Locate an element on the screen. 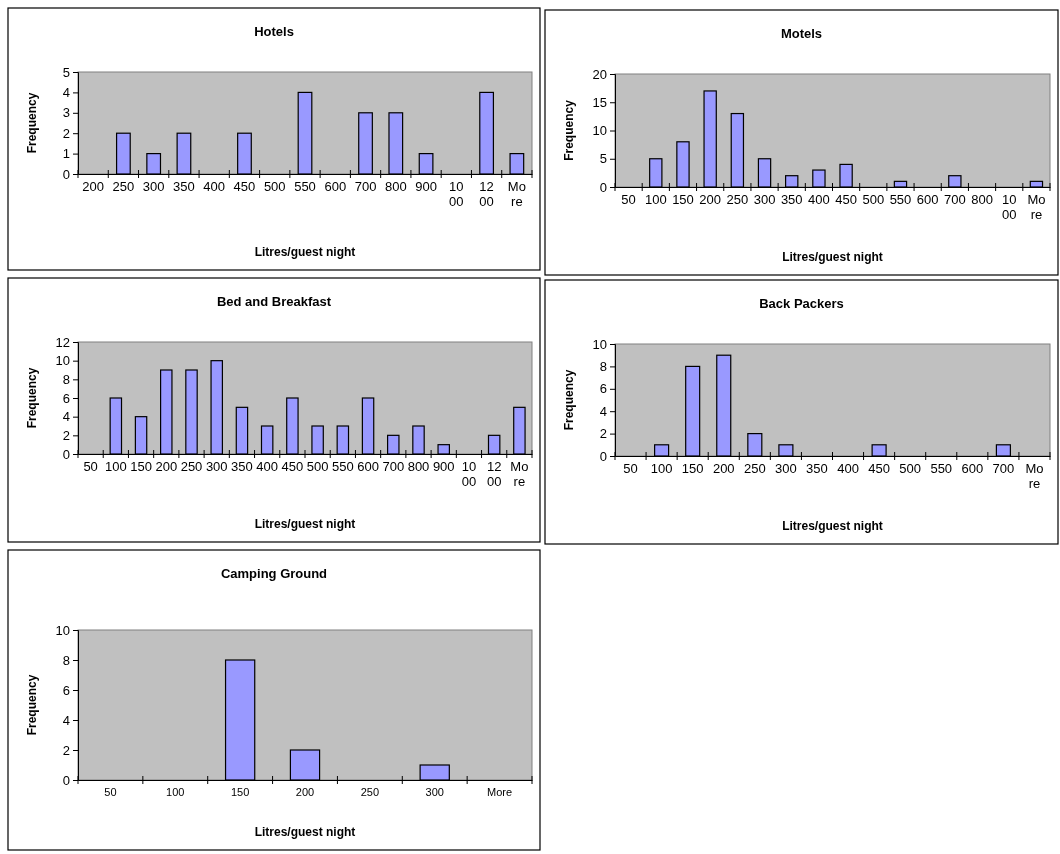  y-tick-label: 15 is located at coordinates (599, 102).